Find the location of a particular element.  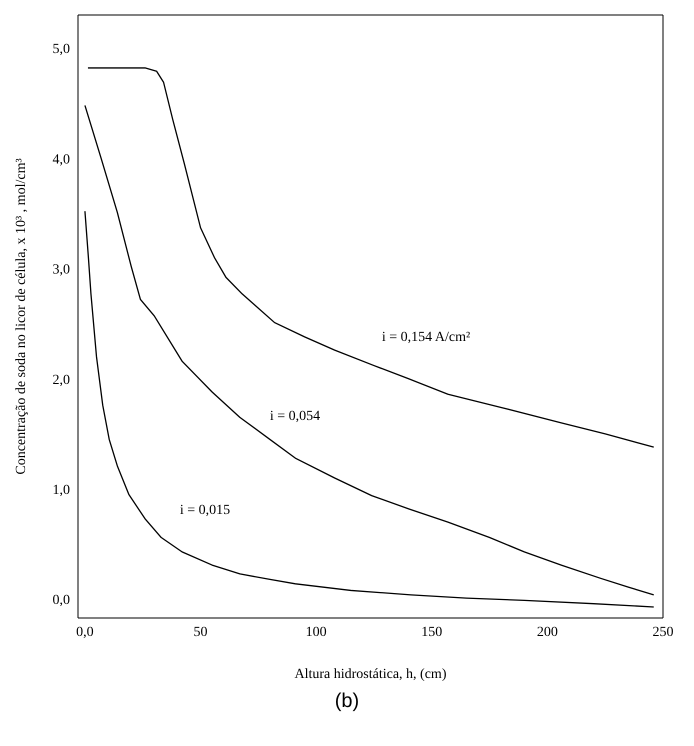

annotation: i = 0,154 A/cm² is located at coordinates (426, 338).